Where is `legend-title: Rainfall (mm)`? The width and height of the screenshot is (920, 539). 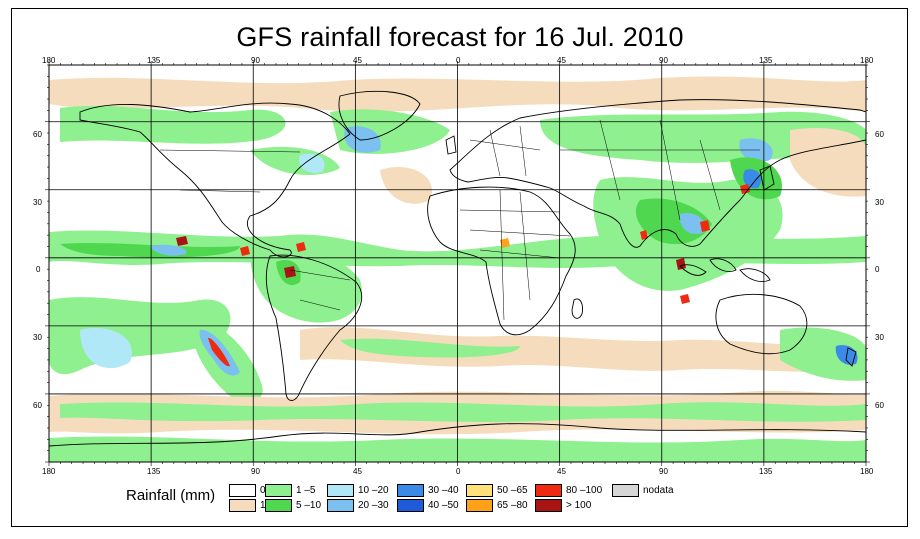 legend-title: Rainfall (mm) is located at coordinates (171, 495).